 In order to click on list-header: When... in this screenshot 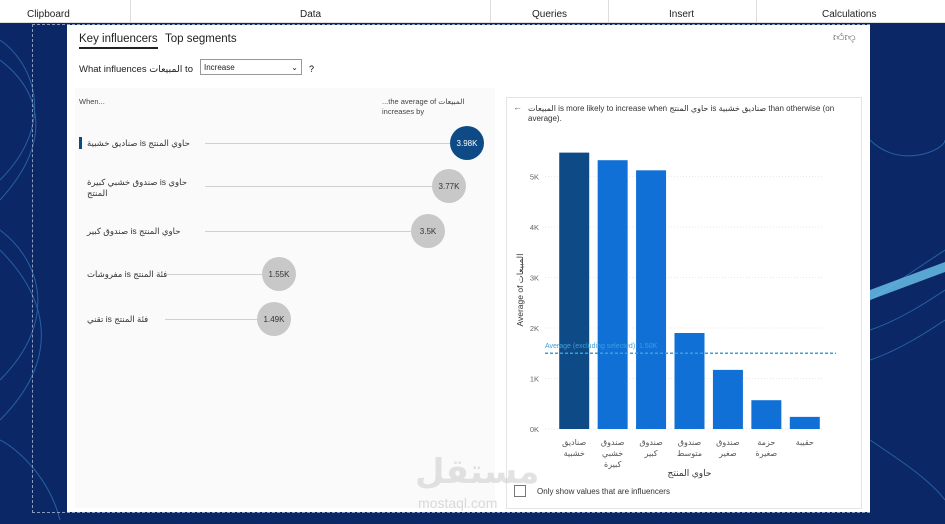, I will do `click(92, 101)`.